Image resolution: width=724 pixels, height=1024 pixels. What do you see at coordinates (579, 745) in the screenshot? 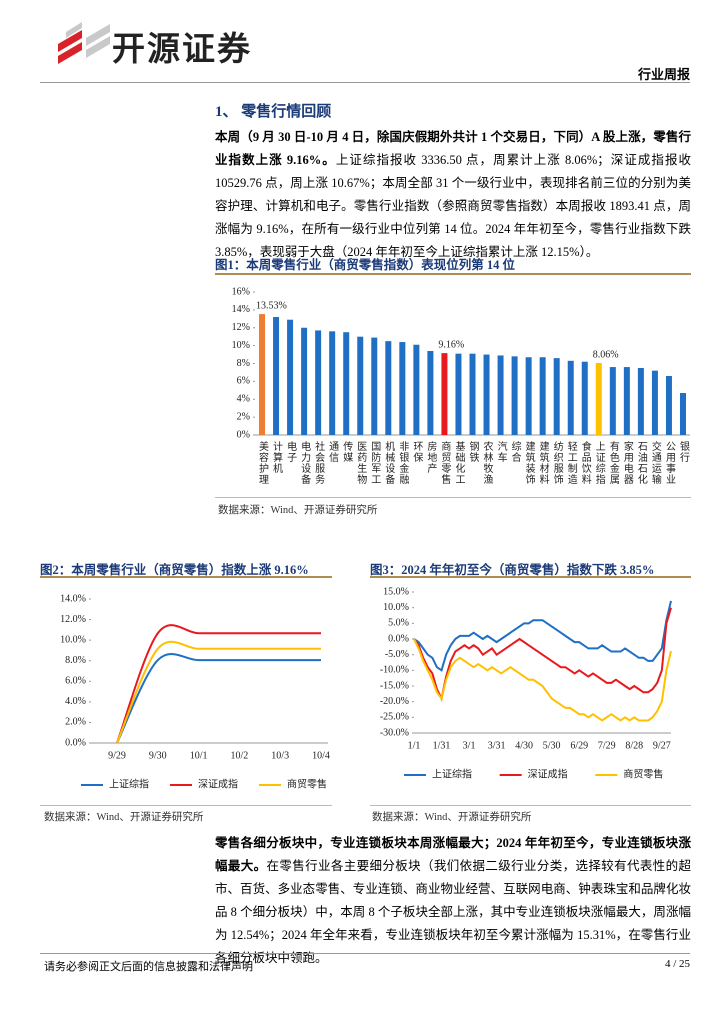
I see `x-tick-label: 6/29` at bounding box center [579, 745].